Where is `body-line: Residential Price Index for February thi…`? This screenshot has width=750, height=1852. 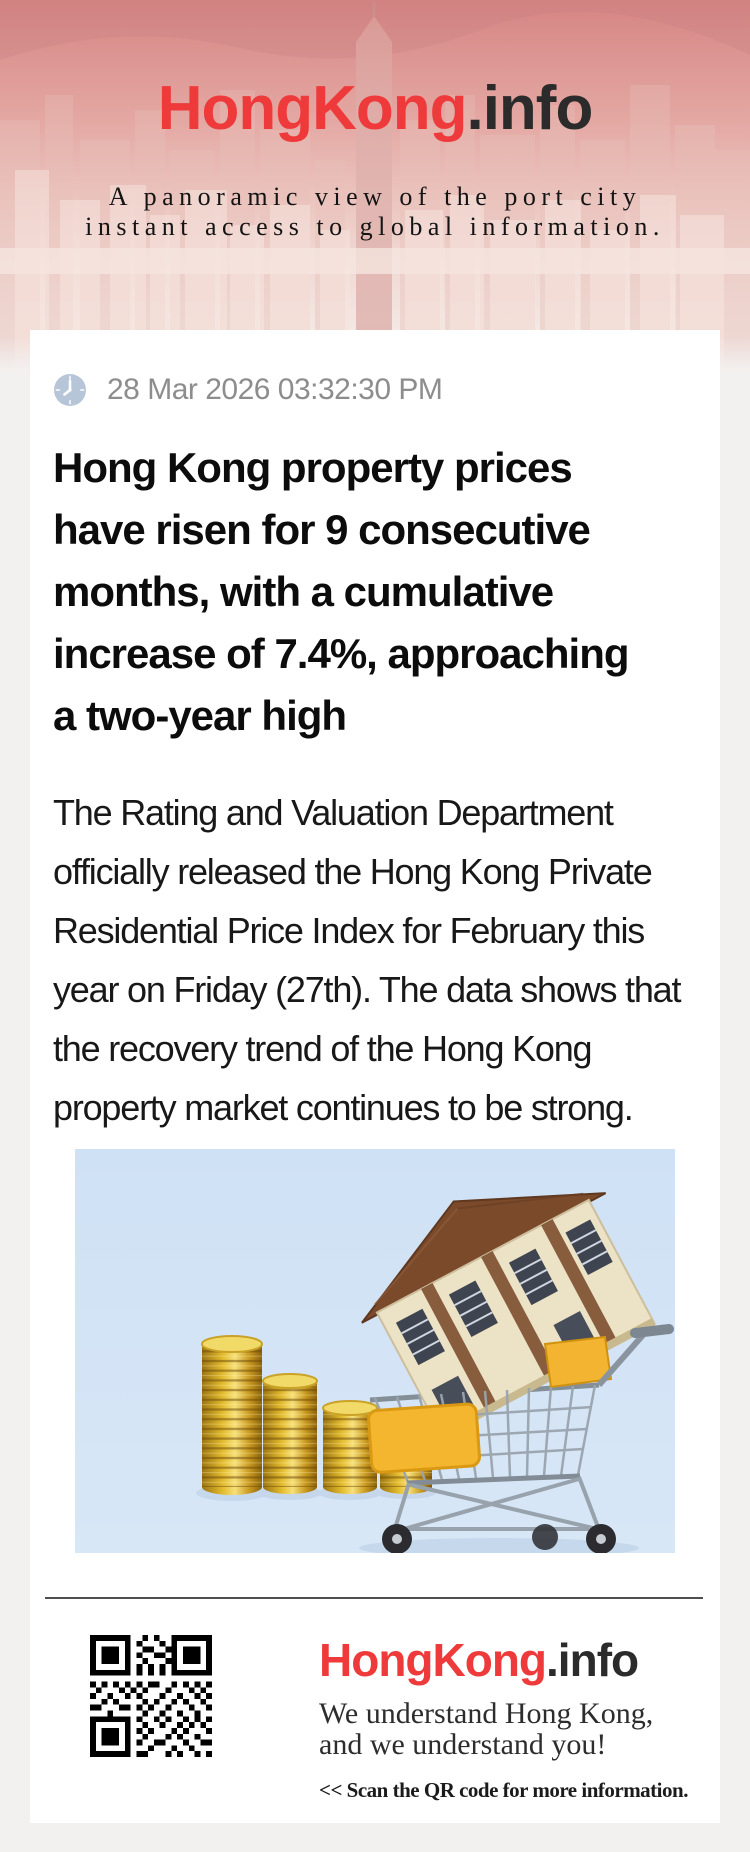 body-line: Residential Price Index for February thi… is located at coordinates (349, 930).